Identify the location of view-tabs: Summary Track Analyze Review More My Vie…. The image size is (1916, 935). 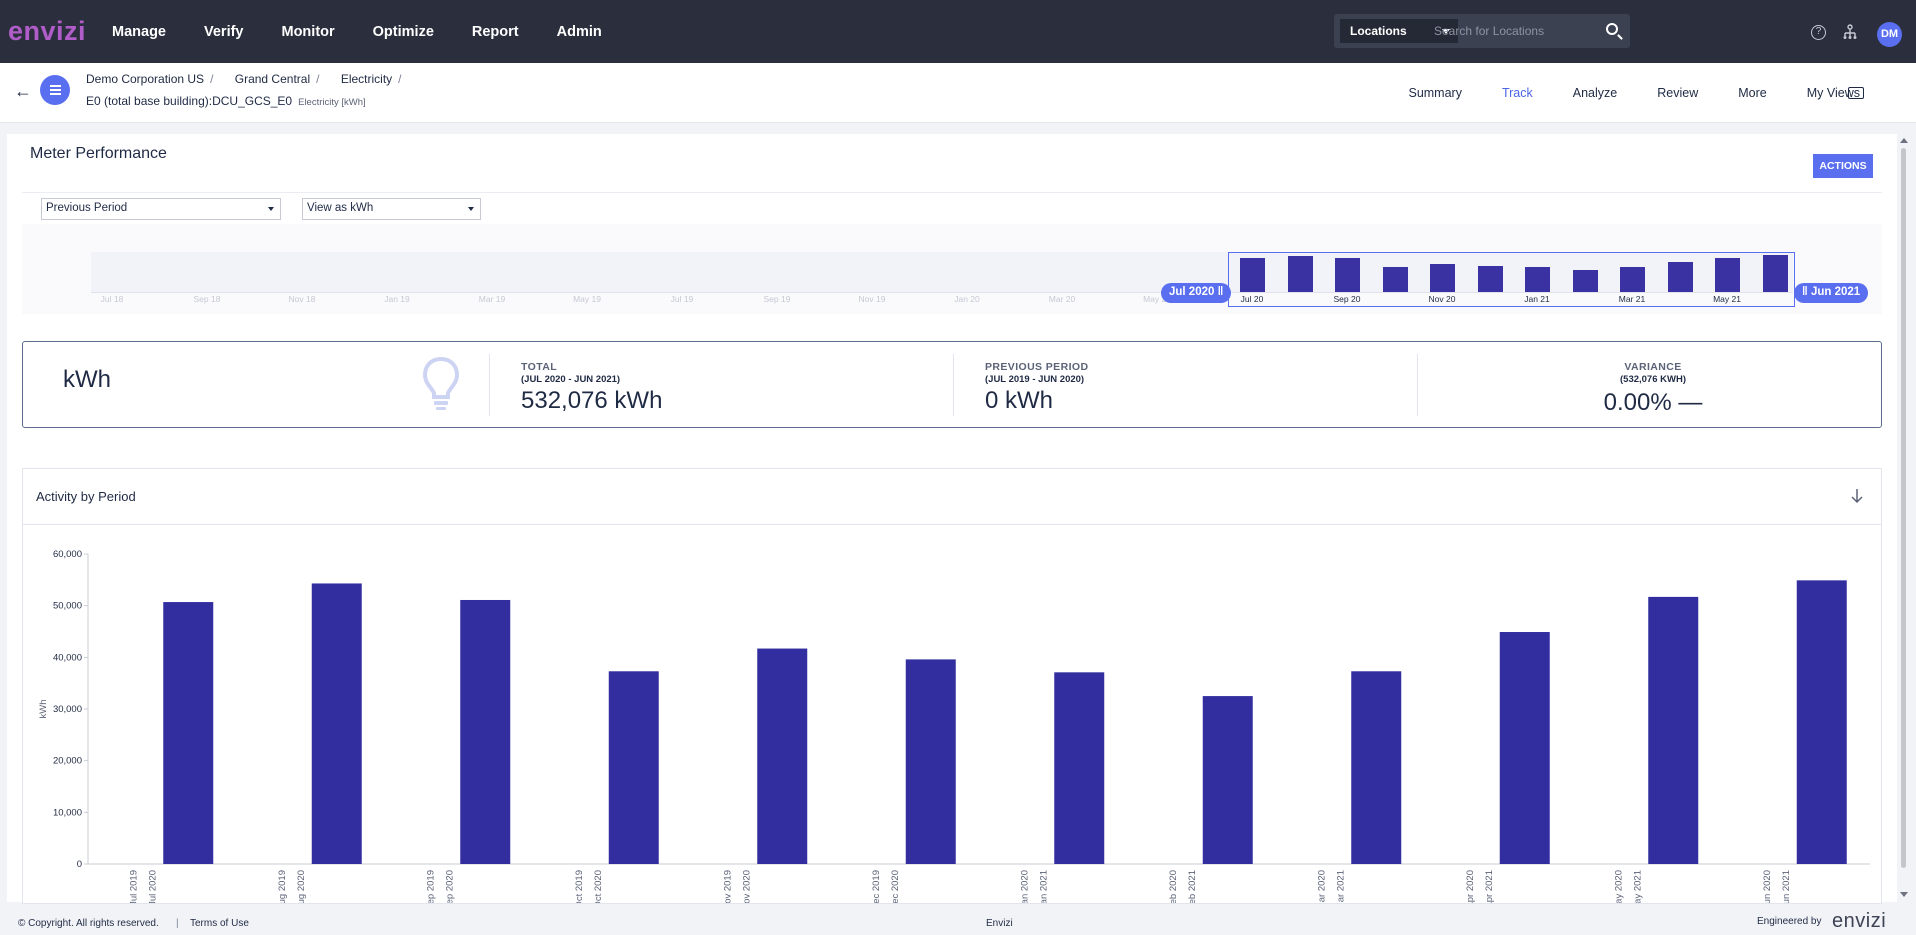
(1614, 93).